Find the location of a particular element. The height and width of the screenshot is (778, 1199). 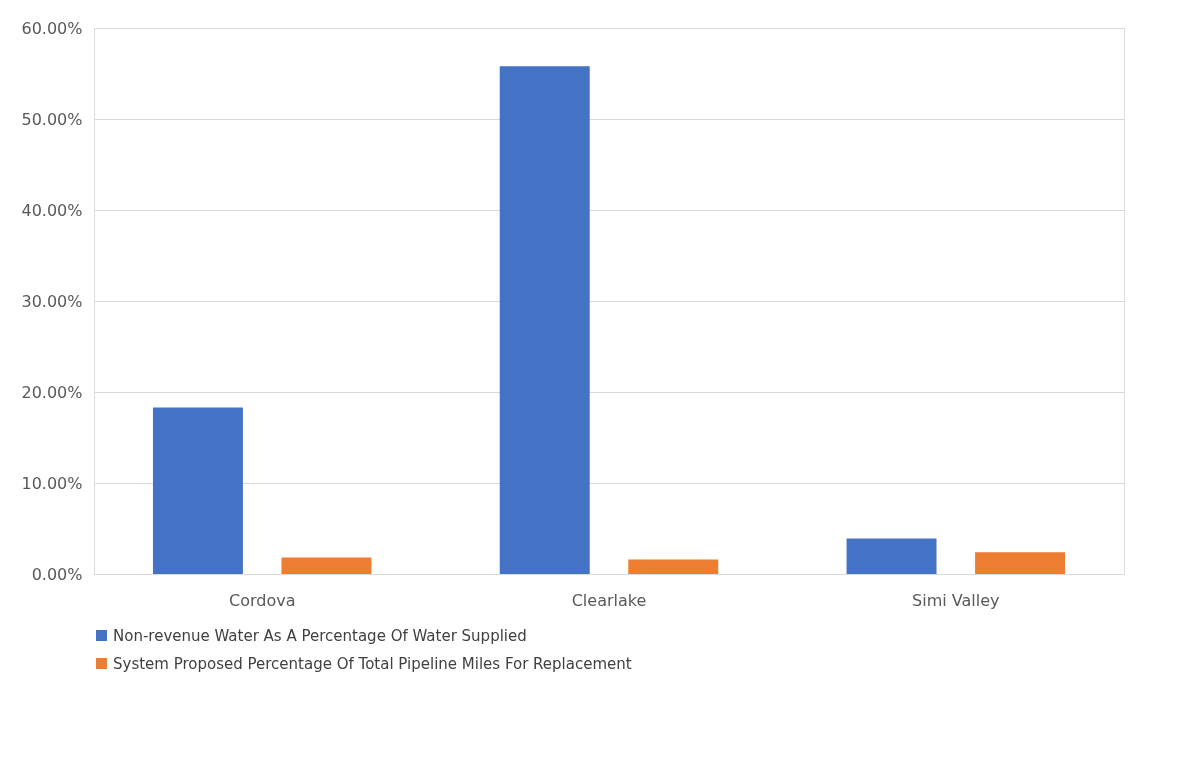

y-tick-label: 20.00% is located at coordinates (52, 392).